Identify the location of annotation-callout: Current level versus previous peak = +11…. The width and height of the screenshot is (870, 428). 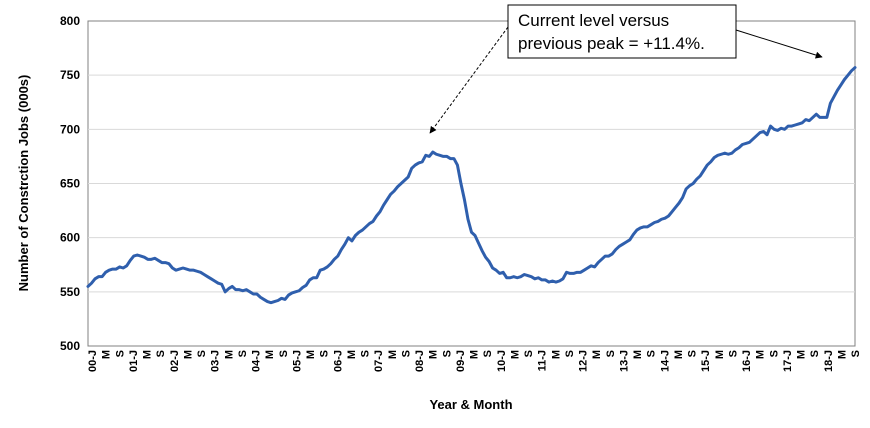
(626, 69).